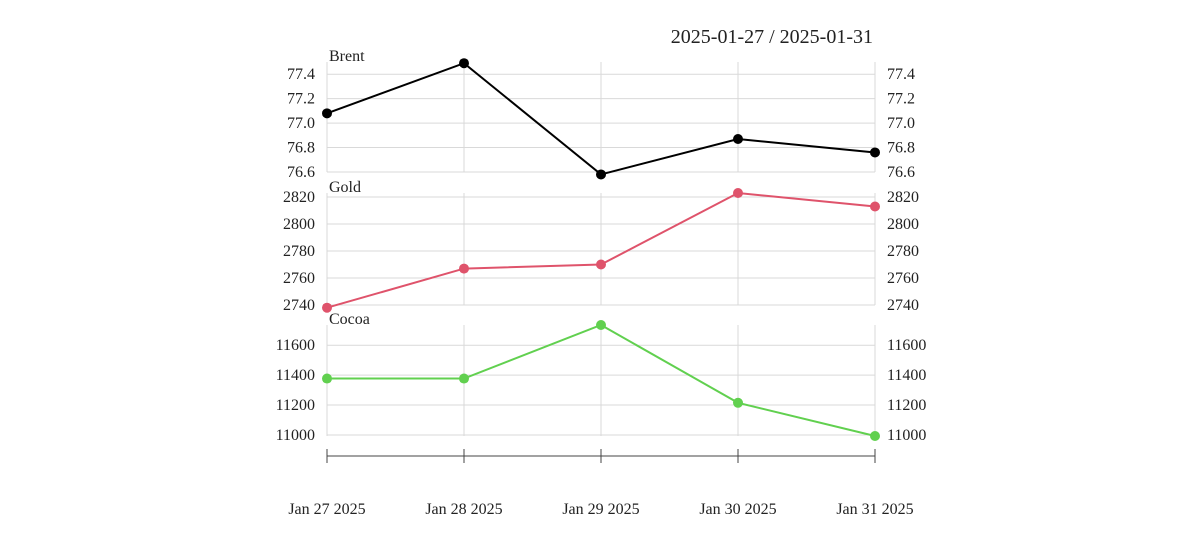 The width and height of the screenshot is (1200, 542). What do you see at coordinates (463, 509) in the screenshot?
I see `x-tick-label: Jan 28 2025` at bounding box center [463, 509].